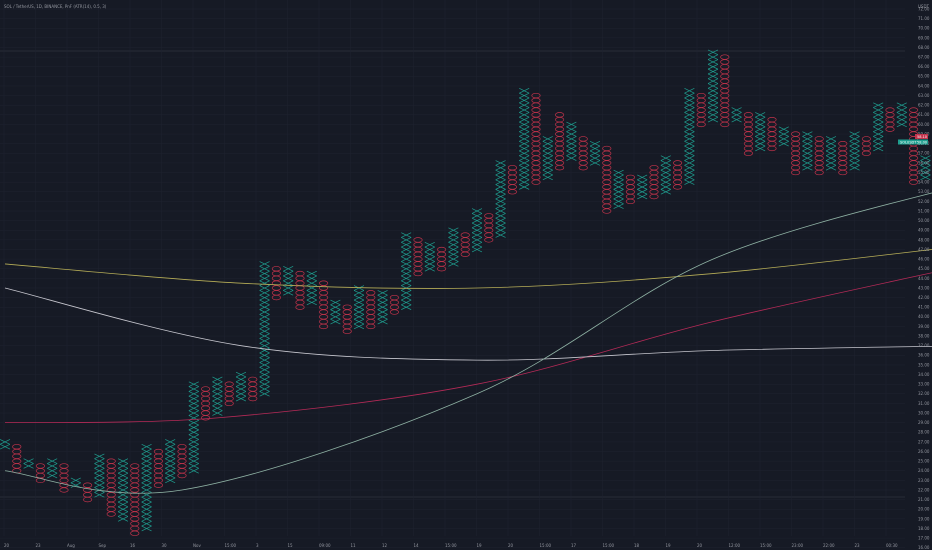  What do you see at coordinates (922, 137) in the screenshot?
I see `svg-text: 58.10` at bounding box center [922, 137].